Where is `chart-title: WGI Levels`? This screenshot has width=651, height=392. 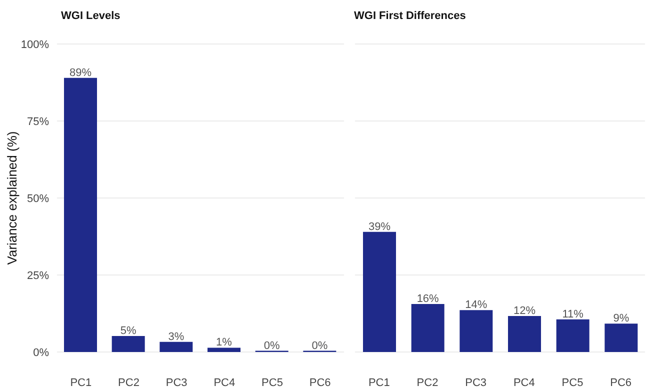
chart-title: WGI Levels is located at coordinates (90, 16).